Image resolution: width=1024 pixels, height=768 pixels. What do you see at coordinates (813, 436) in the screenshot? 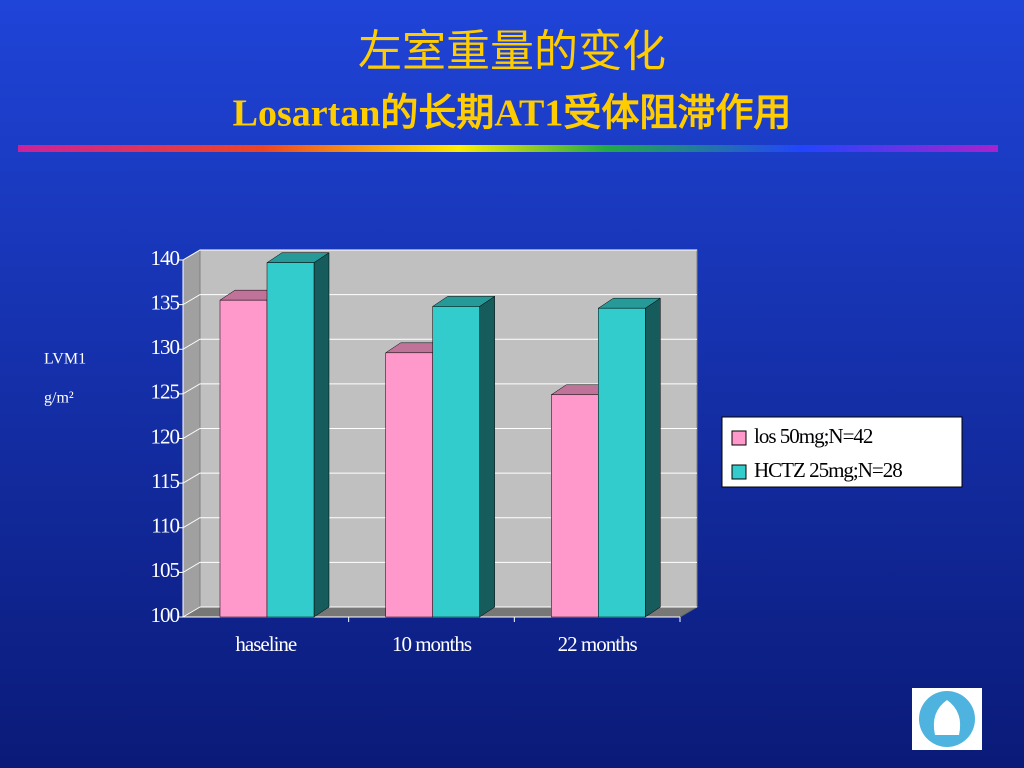
I see `legend-label: los 50mg;N=42` at bounding box center [813, 436].